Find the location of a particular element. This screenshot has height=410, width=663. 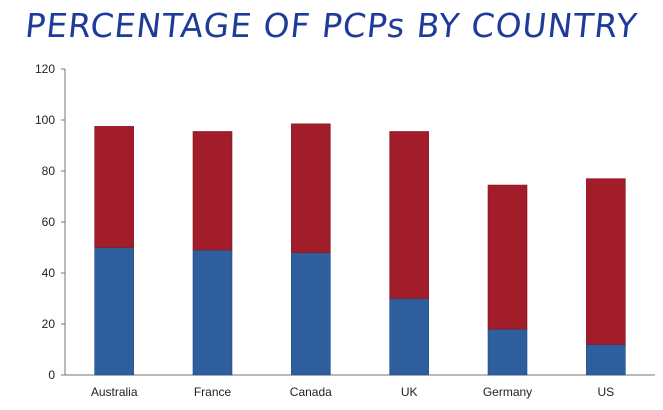

y-tick-label: 80 is located at coordinates (49, 171).